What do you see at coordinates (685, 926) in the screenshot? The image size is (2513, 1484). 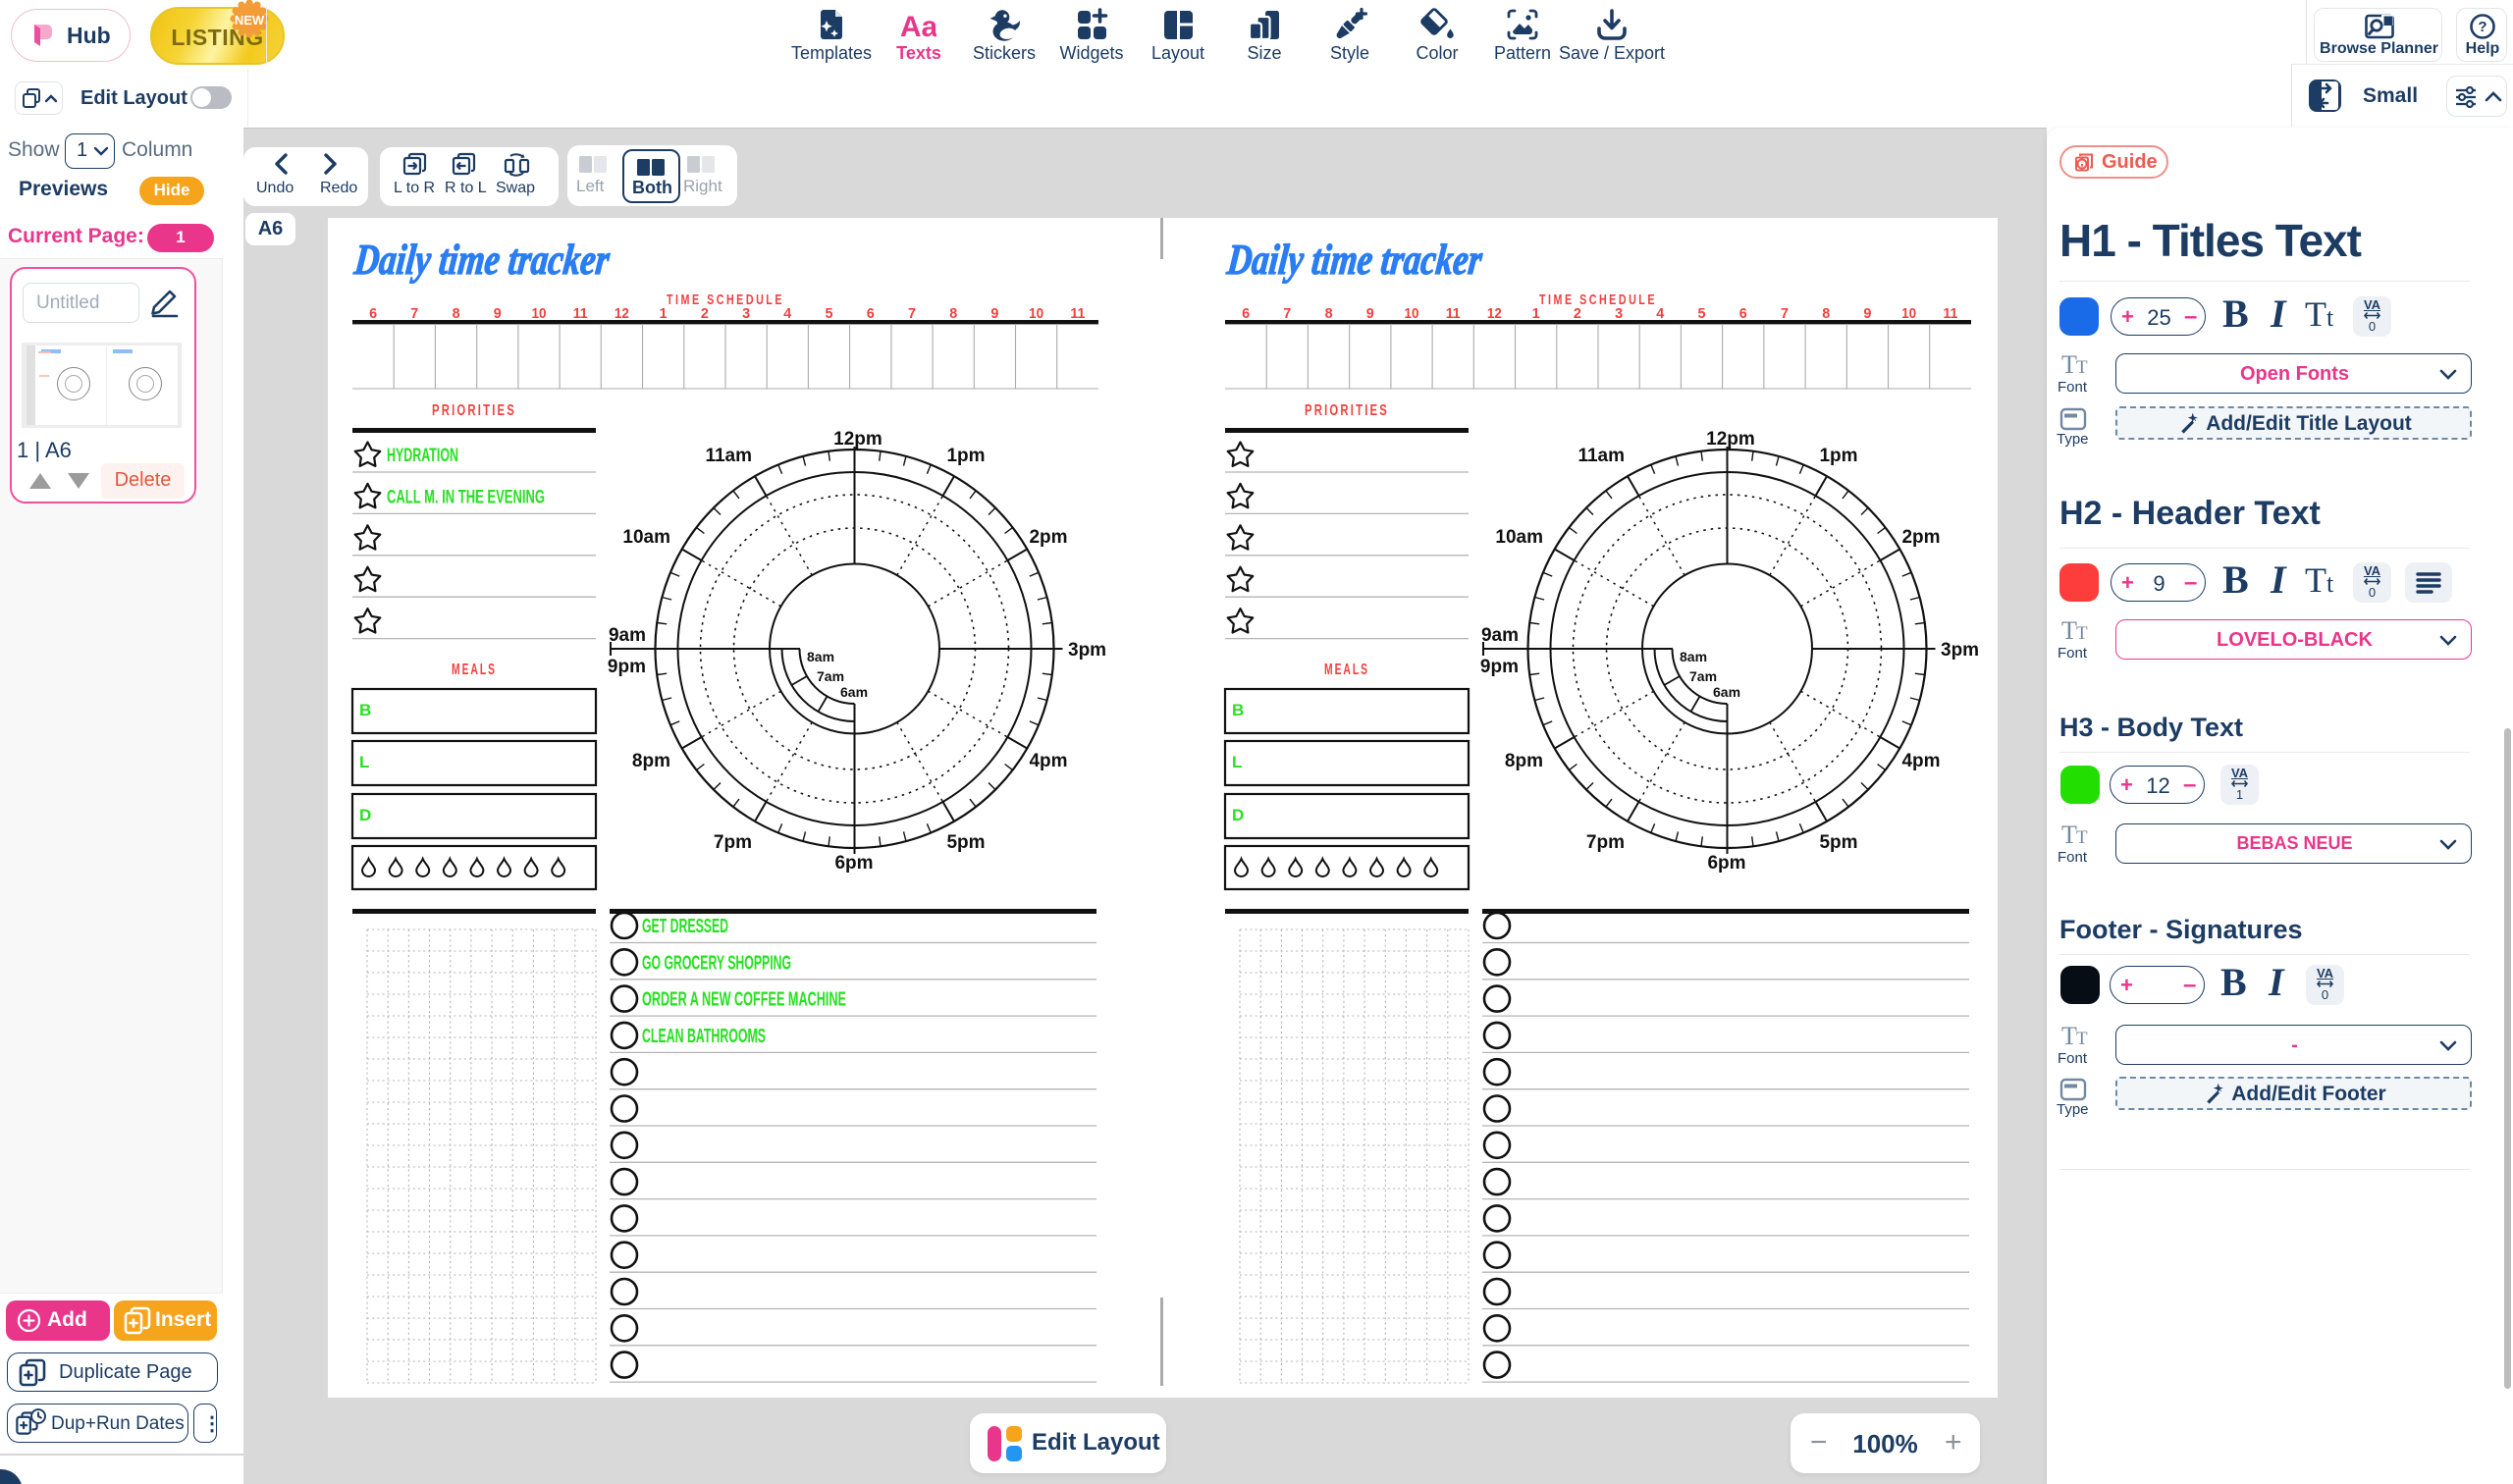 I see `svg-text: GET DRESSED` at bounding box center [685, 926].